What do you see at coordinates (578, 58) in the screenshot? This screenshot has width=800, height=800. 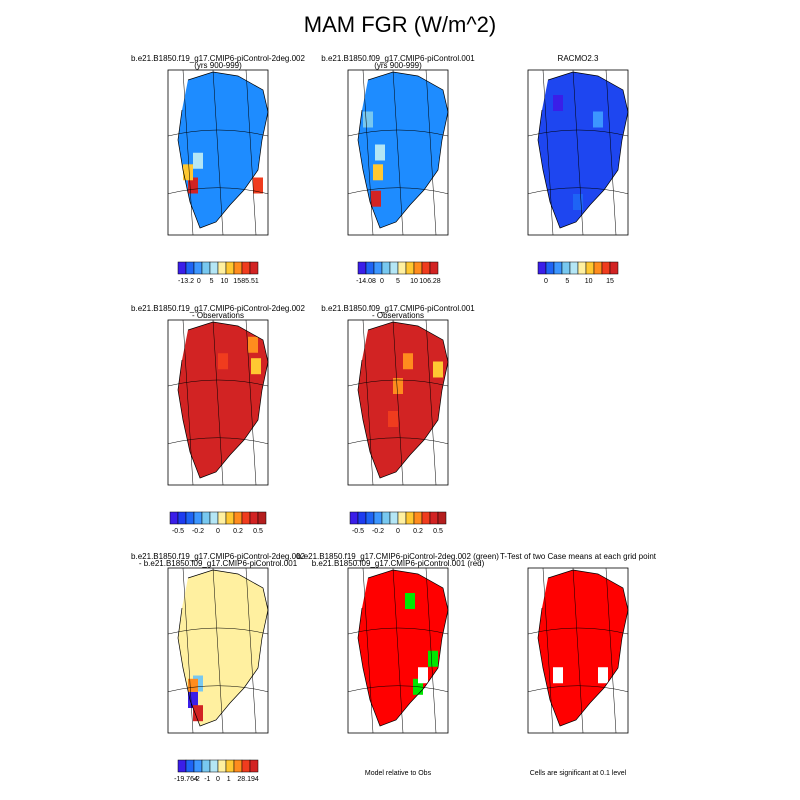 I see `panel-title: RACMO2.3` at bounding box center [578, 58].